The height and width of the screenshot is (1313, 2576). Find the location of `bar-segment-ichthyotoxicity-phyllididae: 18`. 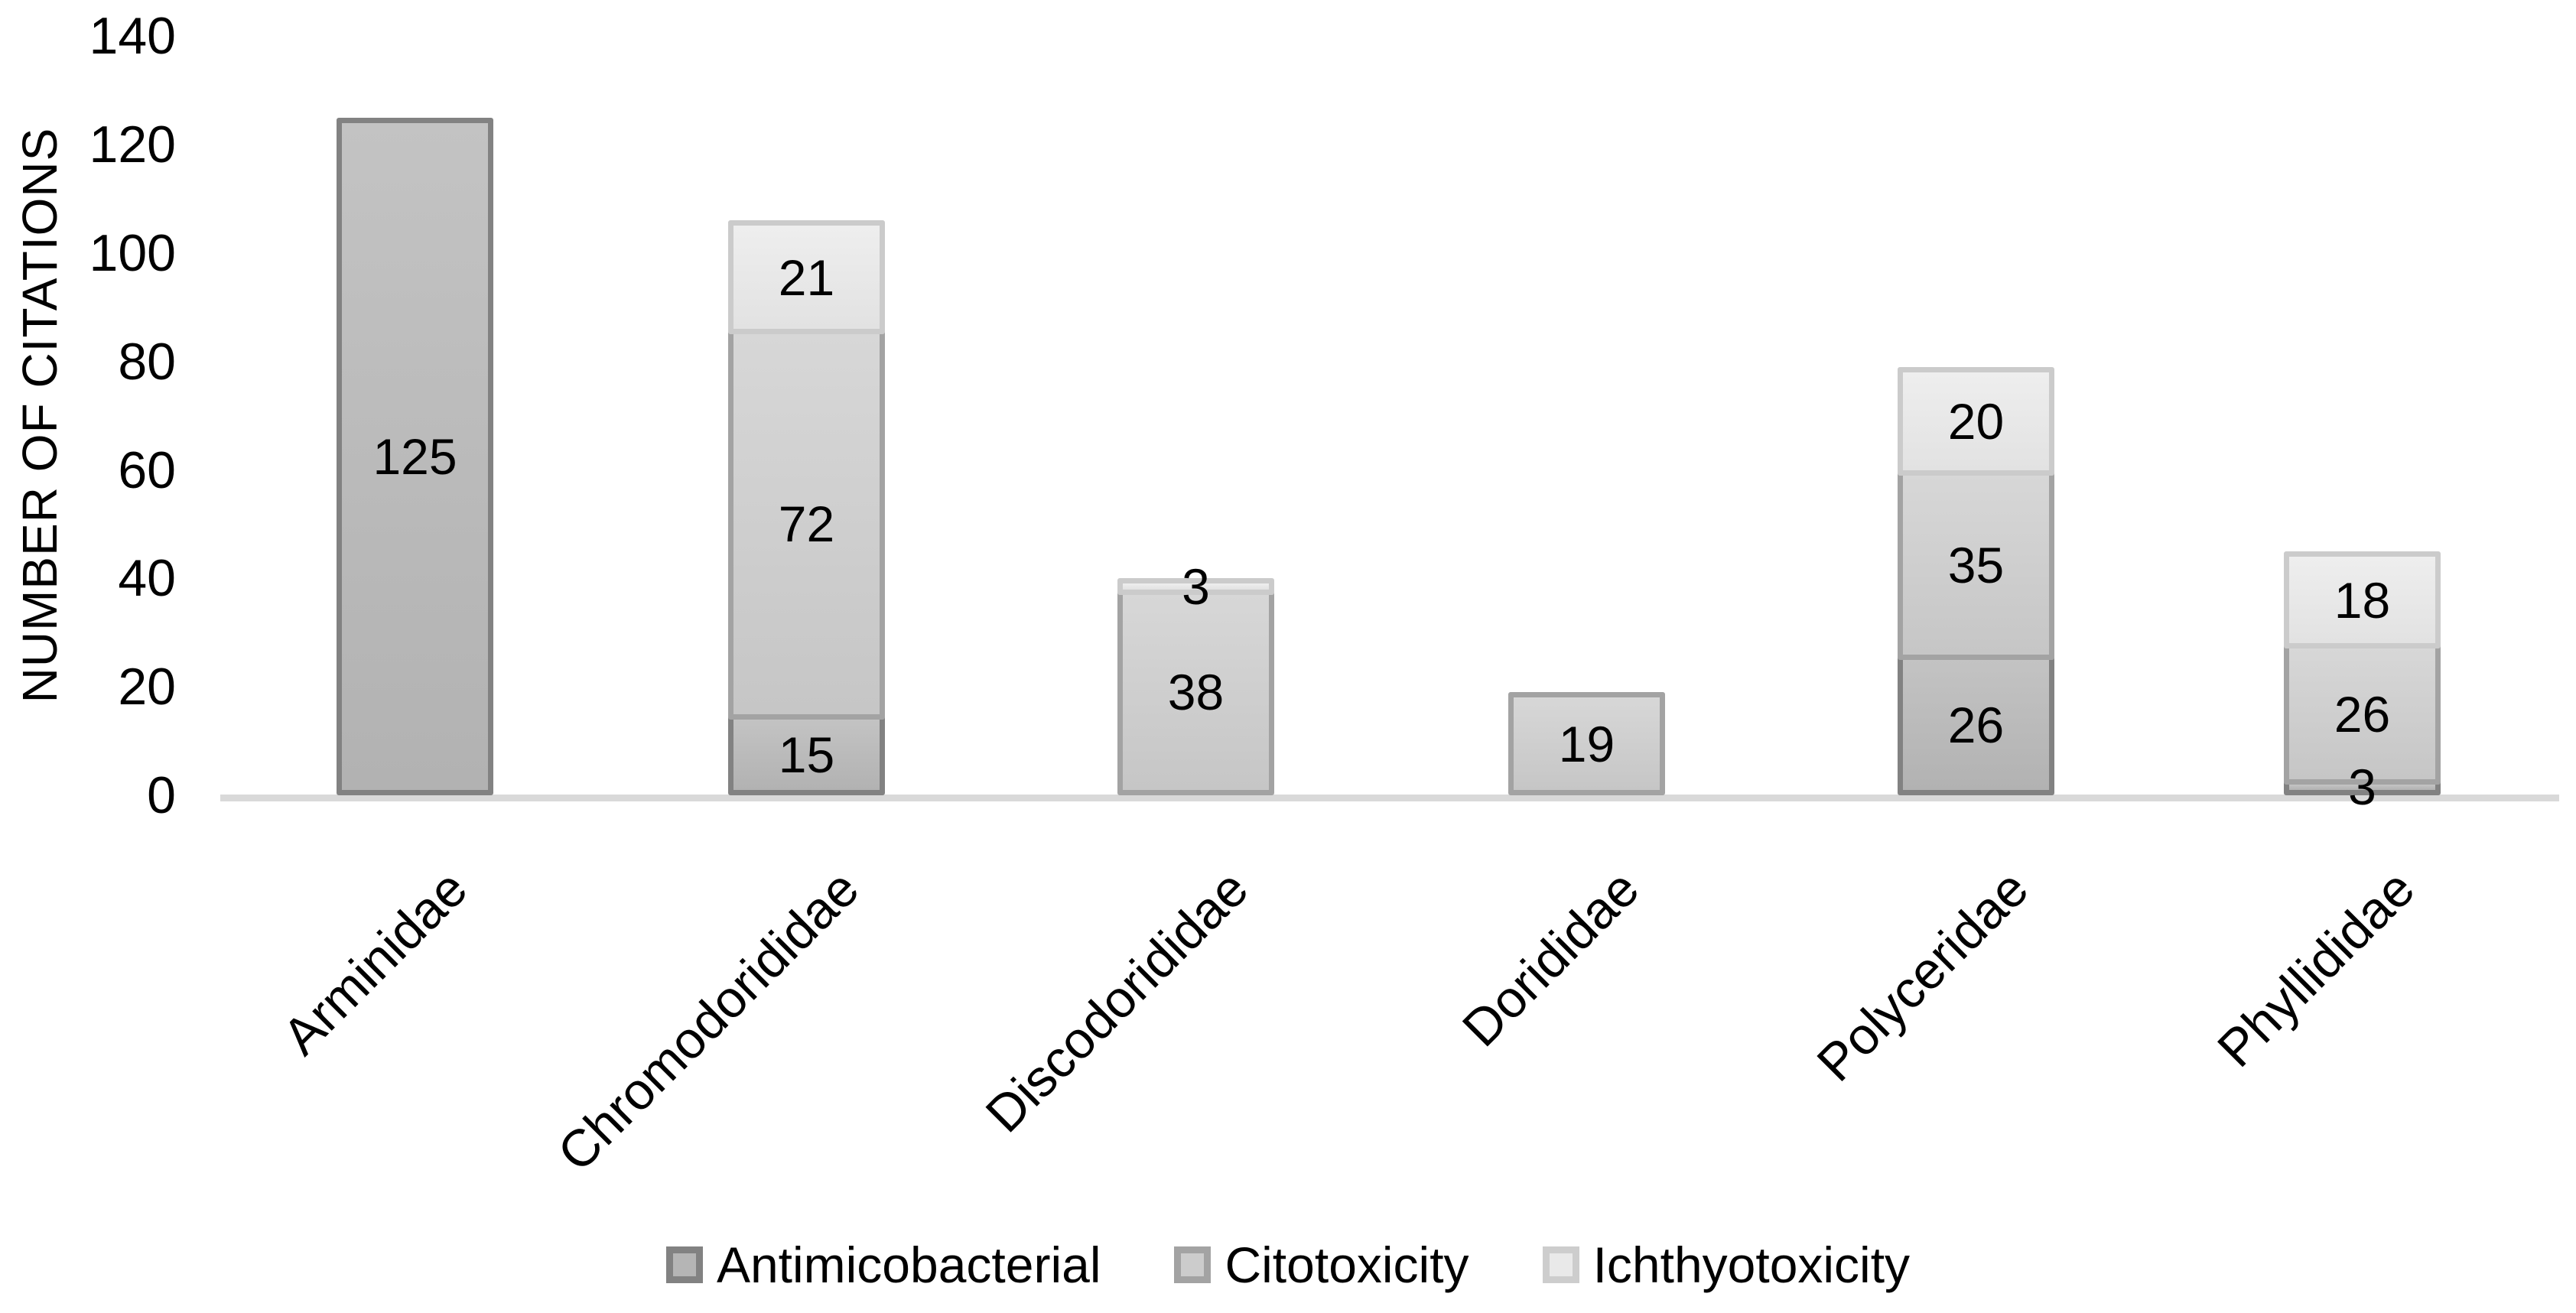

bar-segment-ichthyotoxicity-phyllididae: 18 is located at coordinates (2362, 600).